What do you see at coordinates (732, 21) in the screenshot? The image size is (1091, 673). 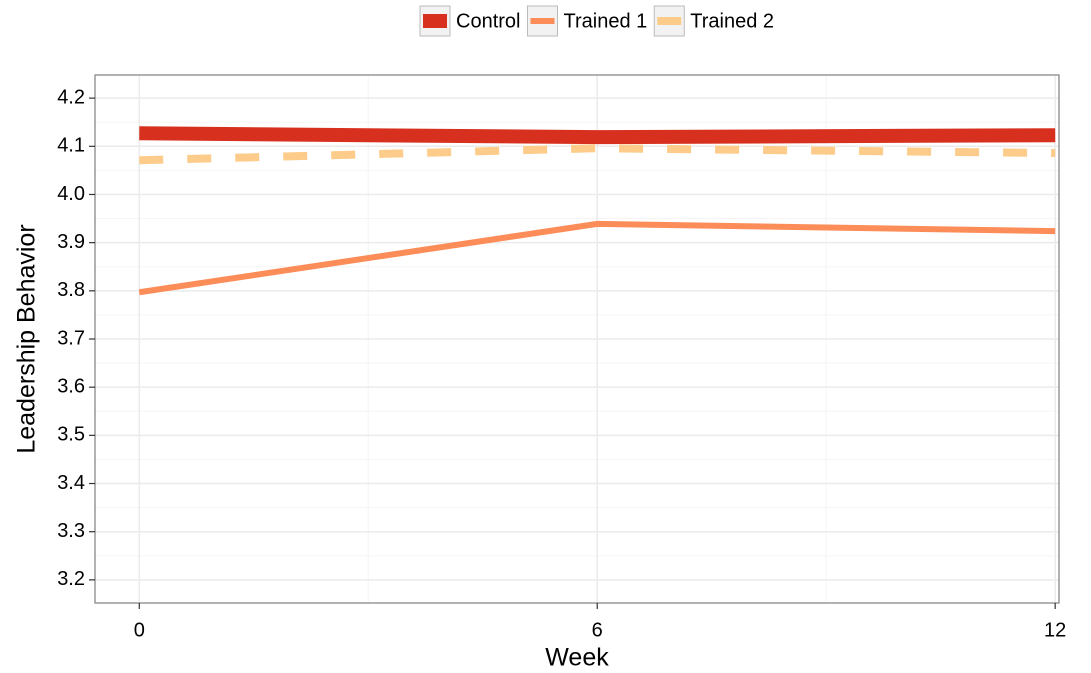 I see `legend-label: Trained 2` at bounding box center [732, 21].